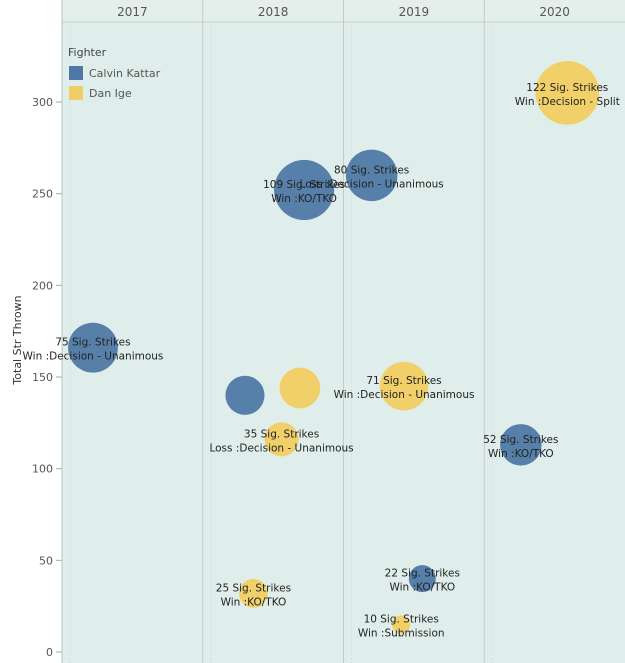 The width and height of the screenshot is (625, 663). Describe the element at coordinates (125, 73) in the screenshot. I see `legend-item-label: Calvin Kattar` at that location.